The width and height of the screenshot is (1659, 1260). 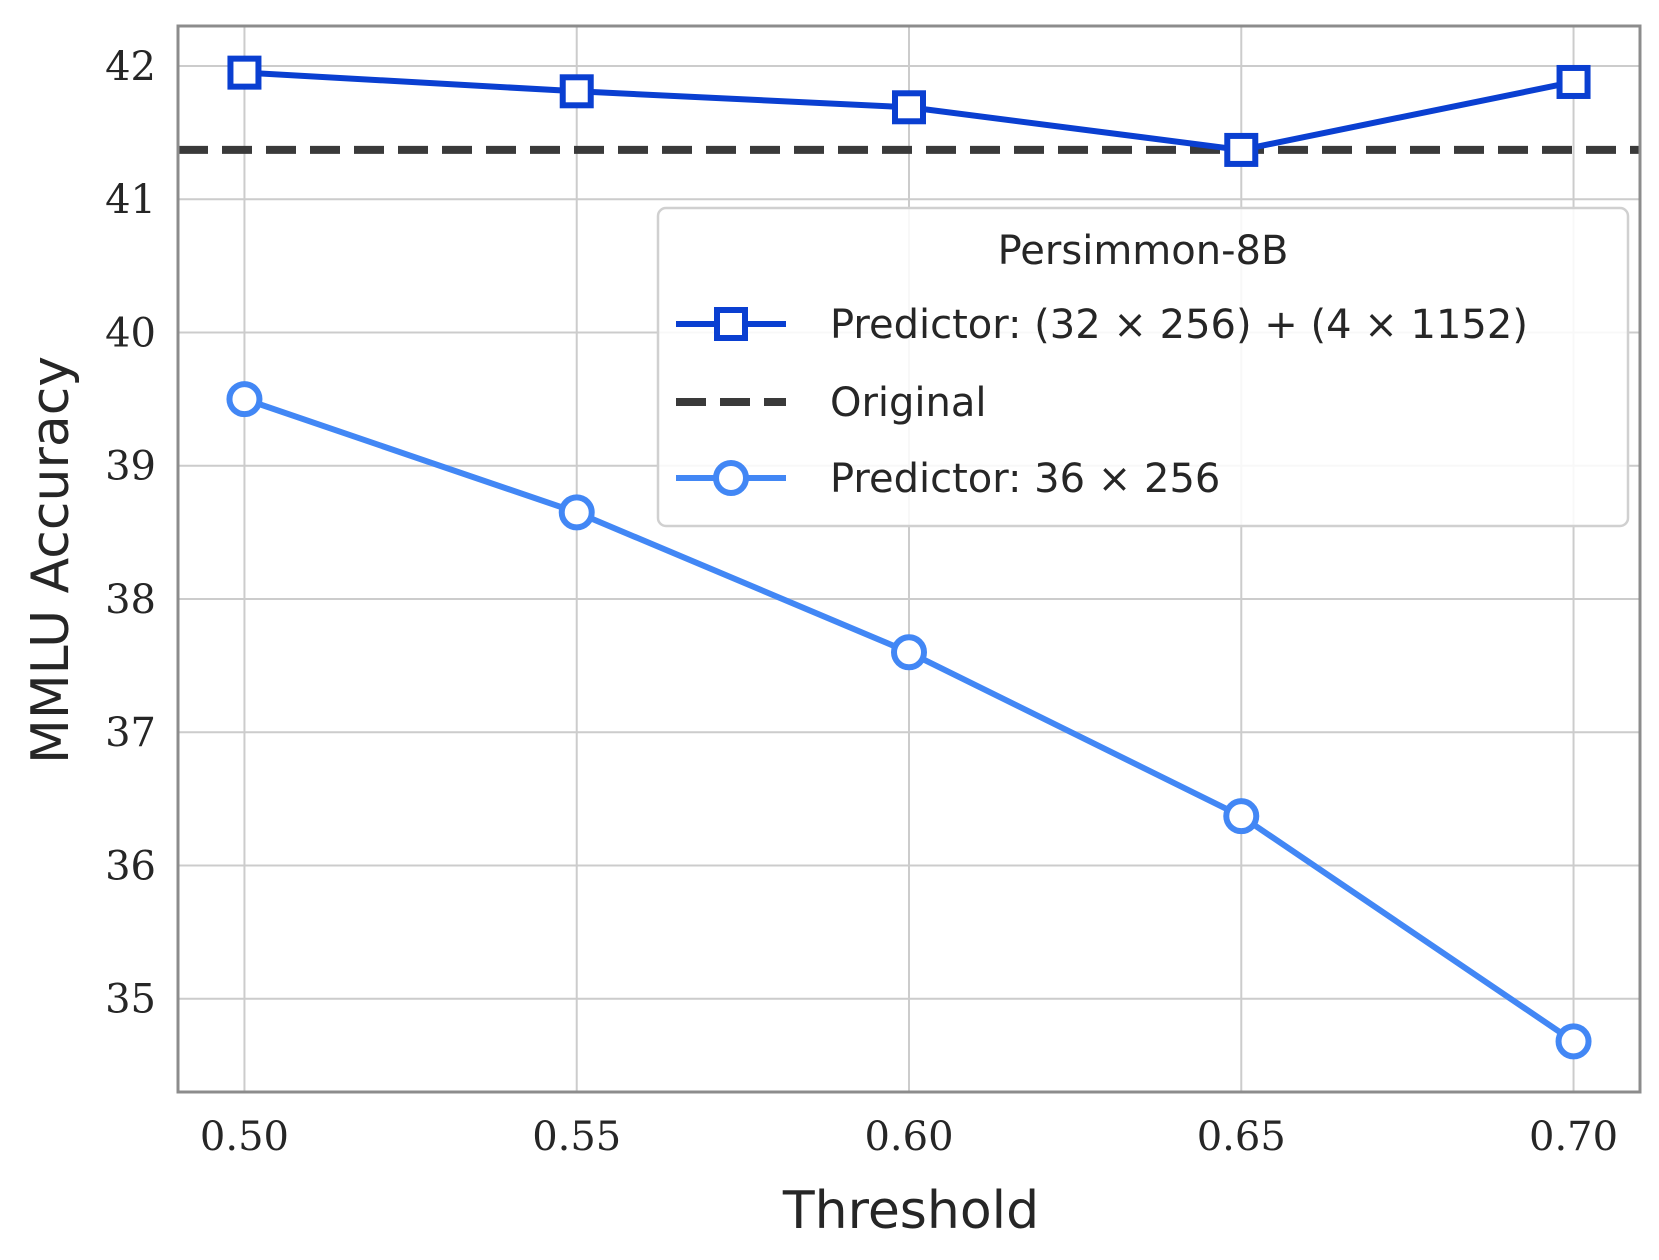 What do you see at coordinates (130, 333) in the screenshot?
I see `y-tick-label: 40` at bounding box center [130, 333].